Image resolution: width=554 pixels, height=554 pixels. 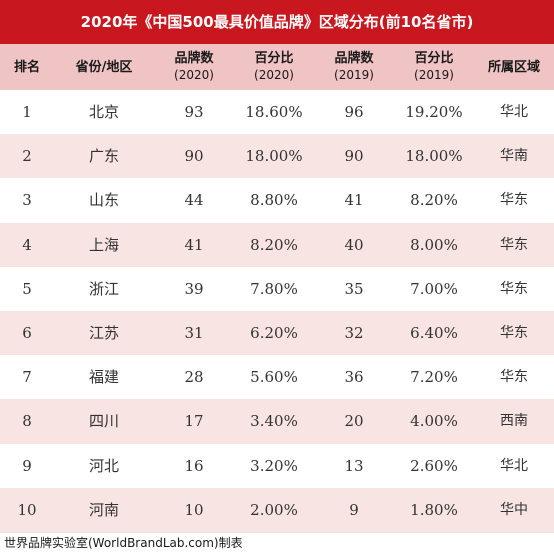 What do you see at coordinates (434, 112) in the screenshot?
I see `cell-pct-2019: 19.20%` at bounding box center [434, 112].